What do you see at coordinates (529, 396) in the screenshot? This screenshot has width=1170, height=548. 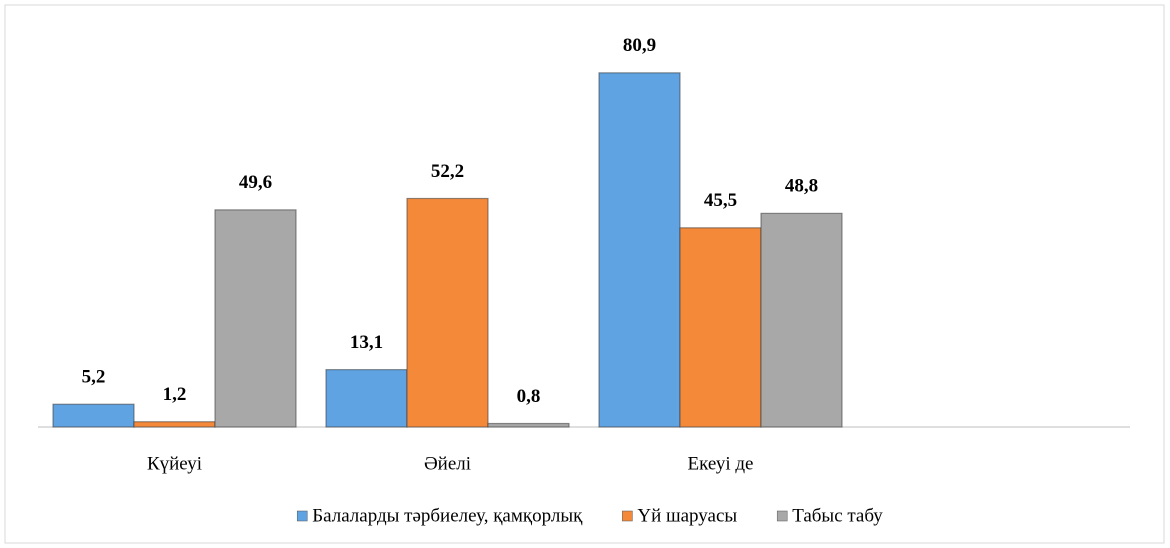 I see `data-label: 0,8` at bounding box center [529, 396].